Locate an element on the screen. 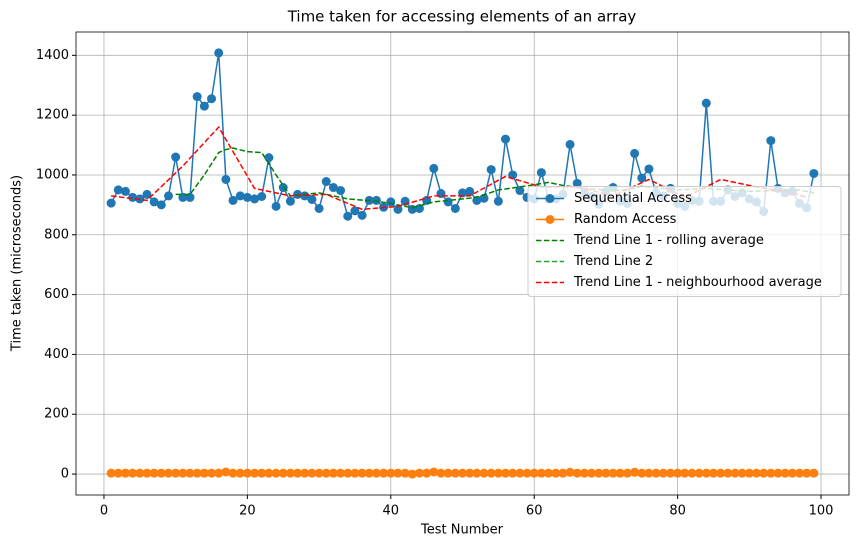 The width and height of the screenshot is (859, 547). x-tick-label: 20 is located at coordinates (247, 511).